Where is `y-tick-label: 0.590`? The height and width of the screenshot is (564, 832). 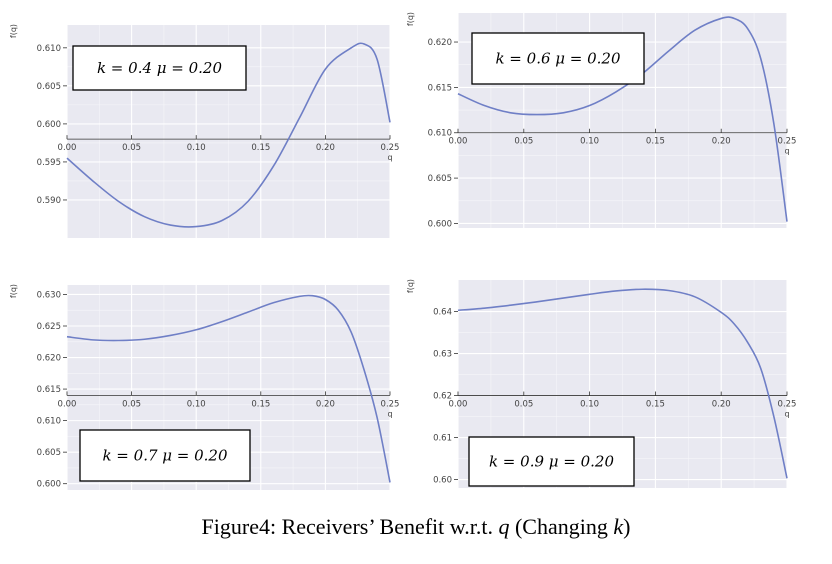 y-tick-label: 0.590 is located at coordinates (49, 201).